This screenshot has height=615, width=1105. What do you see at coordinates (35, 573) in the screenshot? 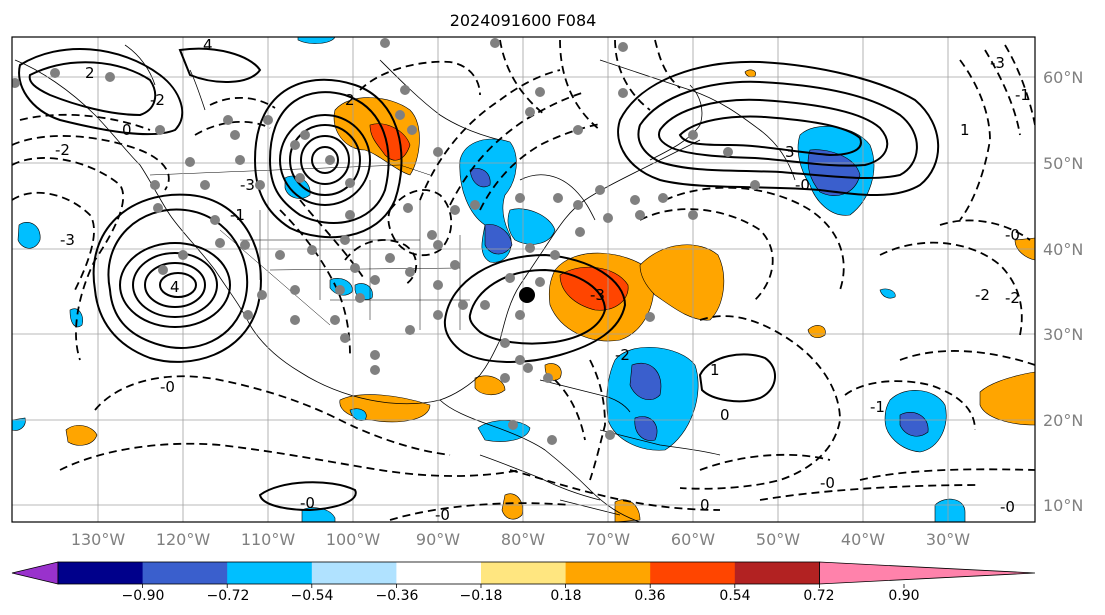
I see `colorbar-under-extension` at bounding box center [35, 573].